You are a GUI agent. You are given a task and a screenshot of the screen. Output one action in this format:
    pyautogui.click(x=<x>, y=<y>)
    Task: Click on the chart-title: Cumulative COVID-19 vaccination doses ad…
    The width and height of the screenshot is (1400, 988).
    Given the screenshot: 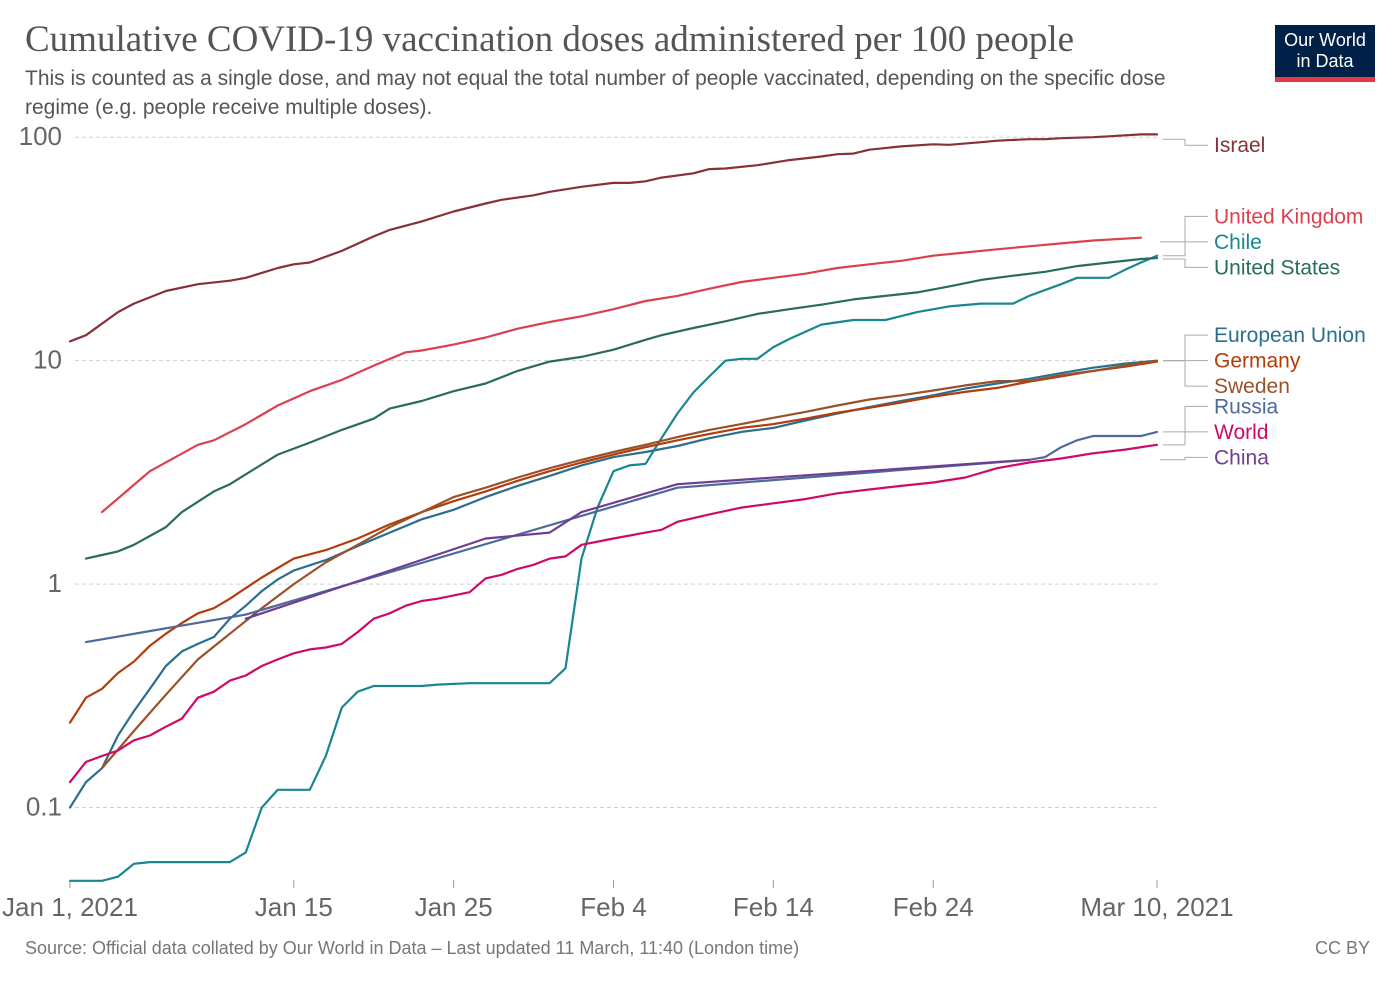 What is the action you would take?
    pyautogui.click(x=550, y=39)
    